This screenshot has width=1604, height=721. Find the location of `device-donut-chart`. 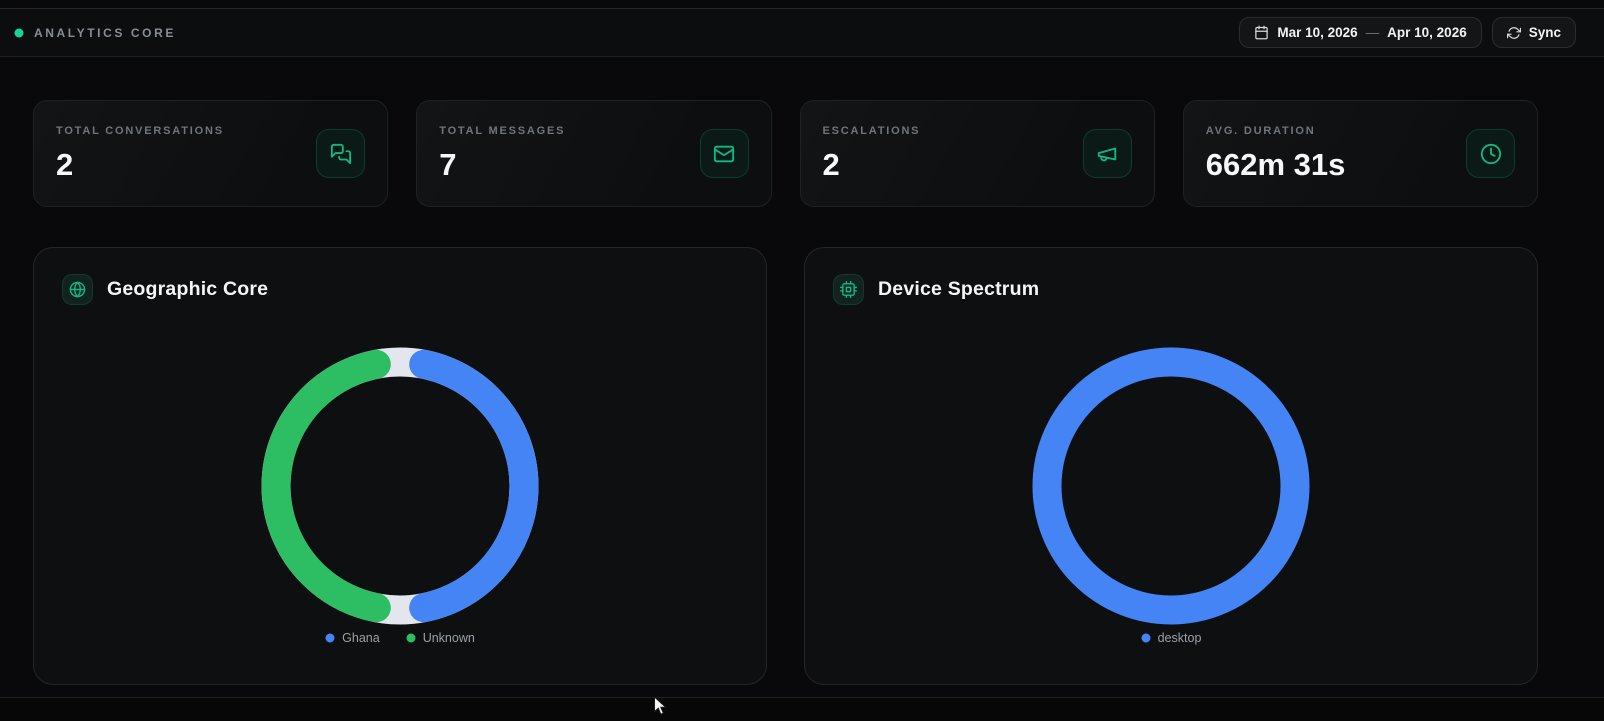

device-donut-chart is located at coordinates (1171, 486).